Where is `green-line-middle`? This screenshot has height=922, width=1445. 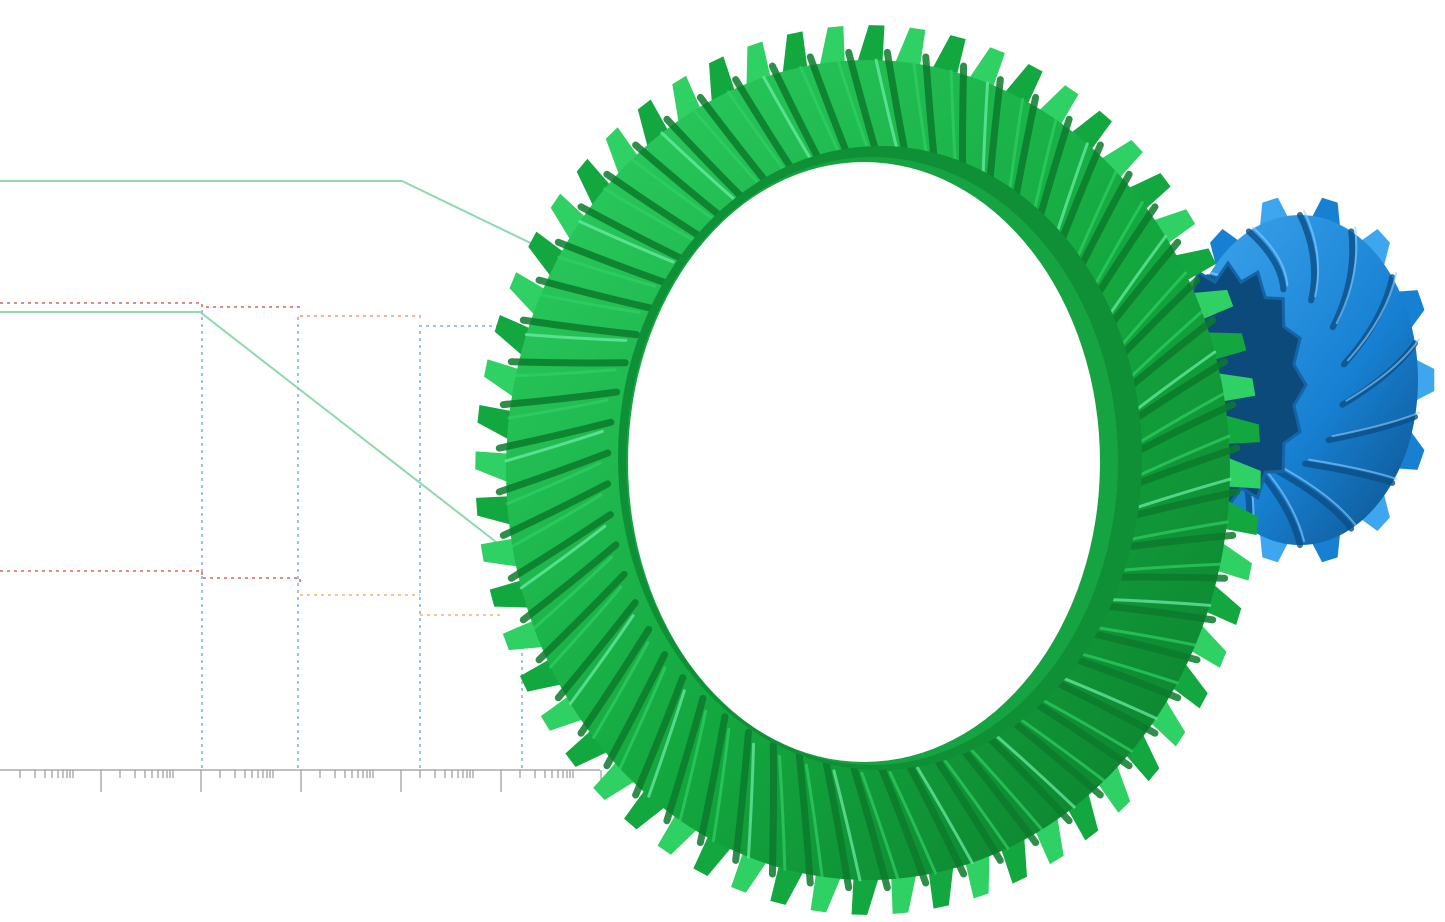
green-line-middle is located at coordinates (250, 428).